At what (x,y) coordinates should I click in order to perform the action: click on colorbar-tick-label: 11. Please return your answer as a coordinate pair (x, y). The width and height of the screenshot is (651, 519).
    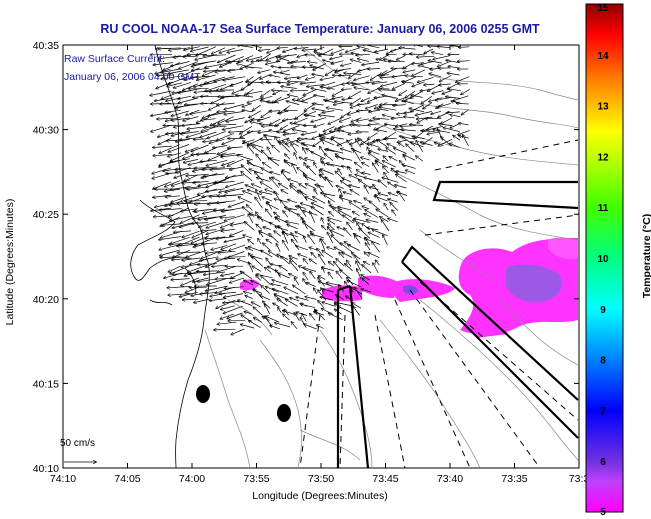
    Looking at the image, I should click on (603, 208).